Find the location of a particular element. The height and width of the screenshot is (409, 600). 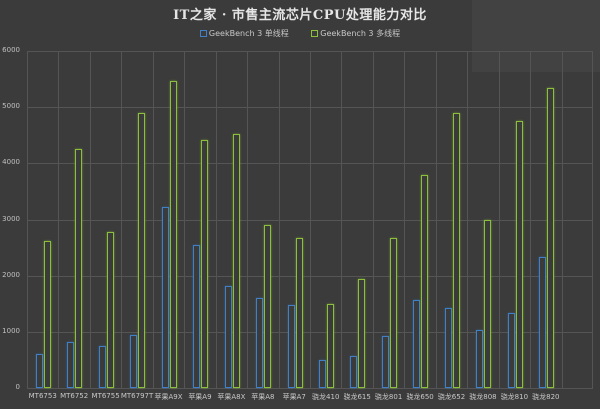

x-tick-label: 苹果A7 is located at coordinates (294, 397).